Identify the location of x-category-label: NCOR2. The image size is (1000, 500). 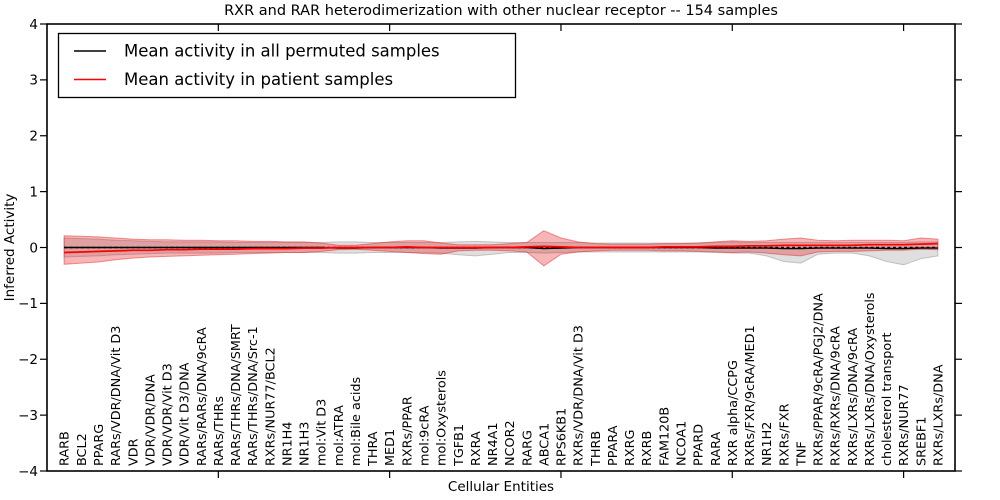
(510, 443).